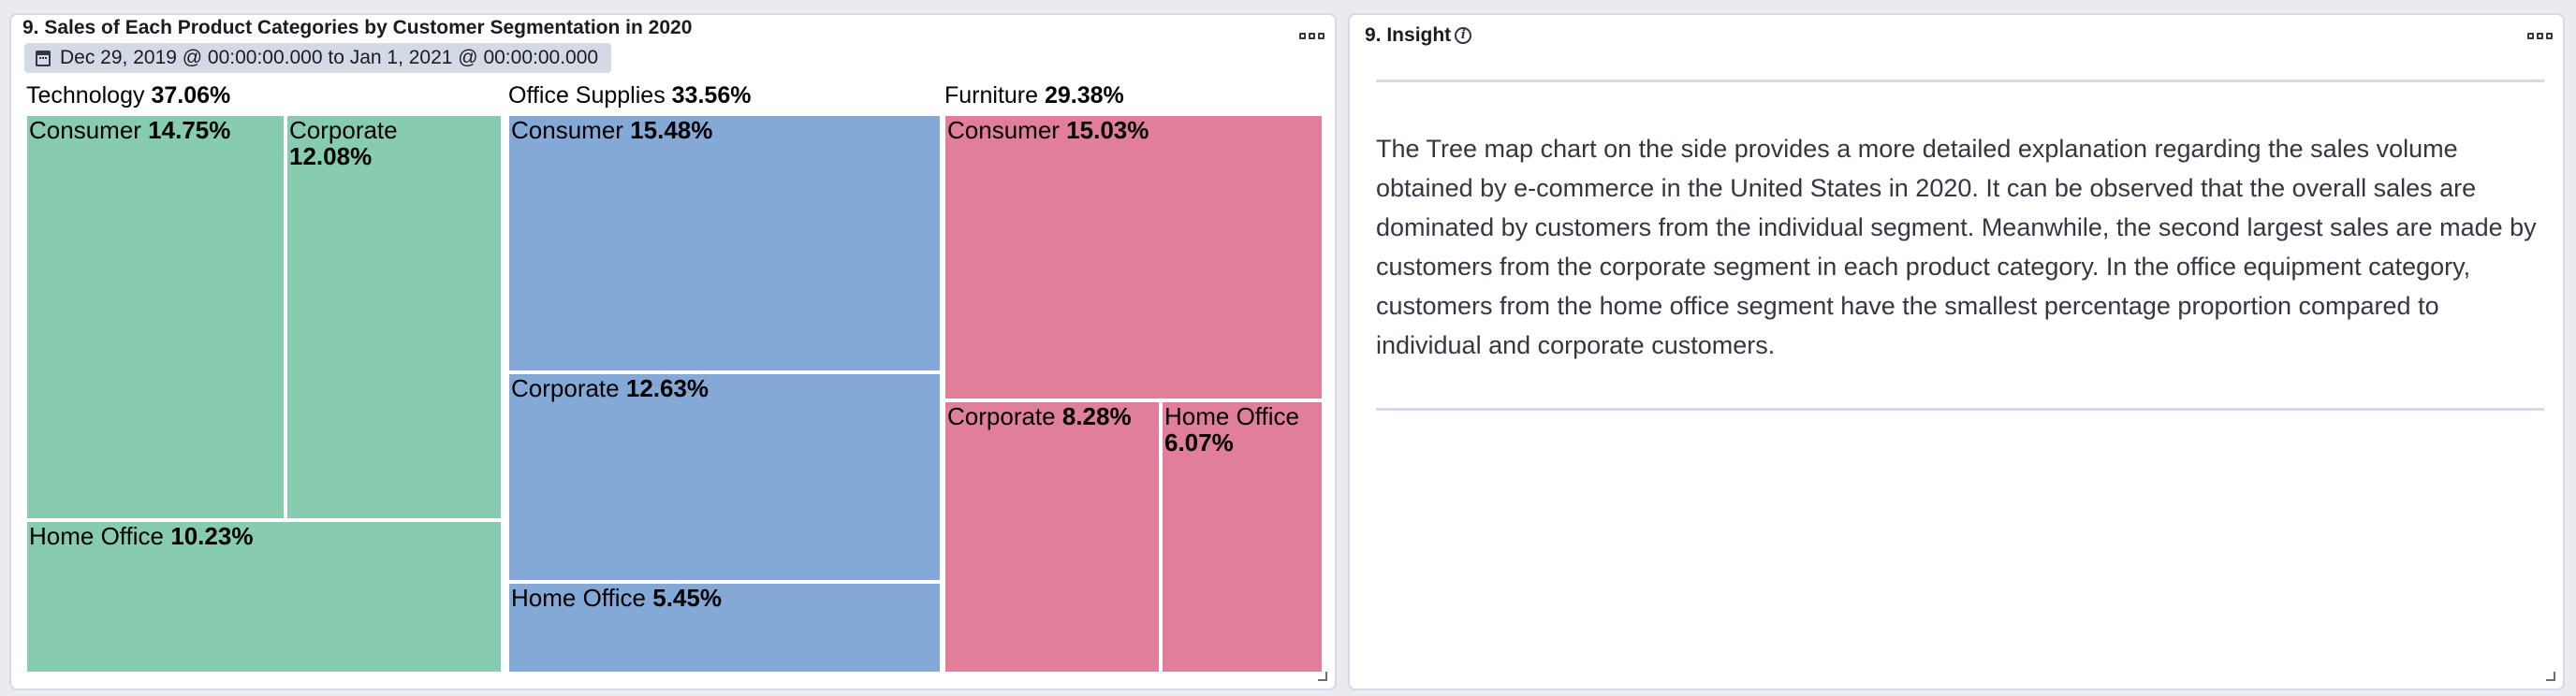 The width and height of the screenshot is (2576, 696). I want to click on group-label-technology: Technology 37.06%, so click(128, 95).